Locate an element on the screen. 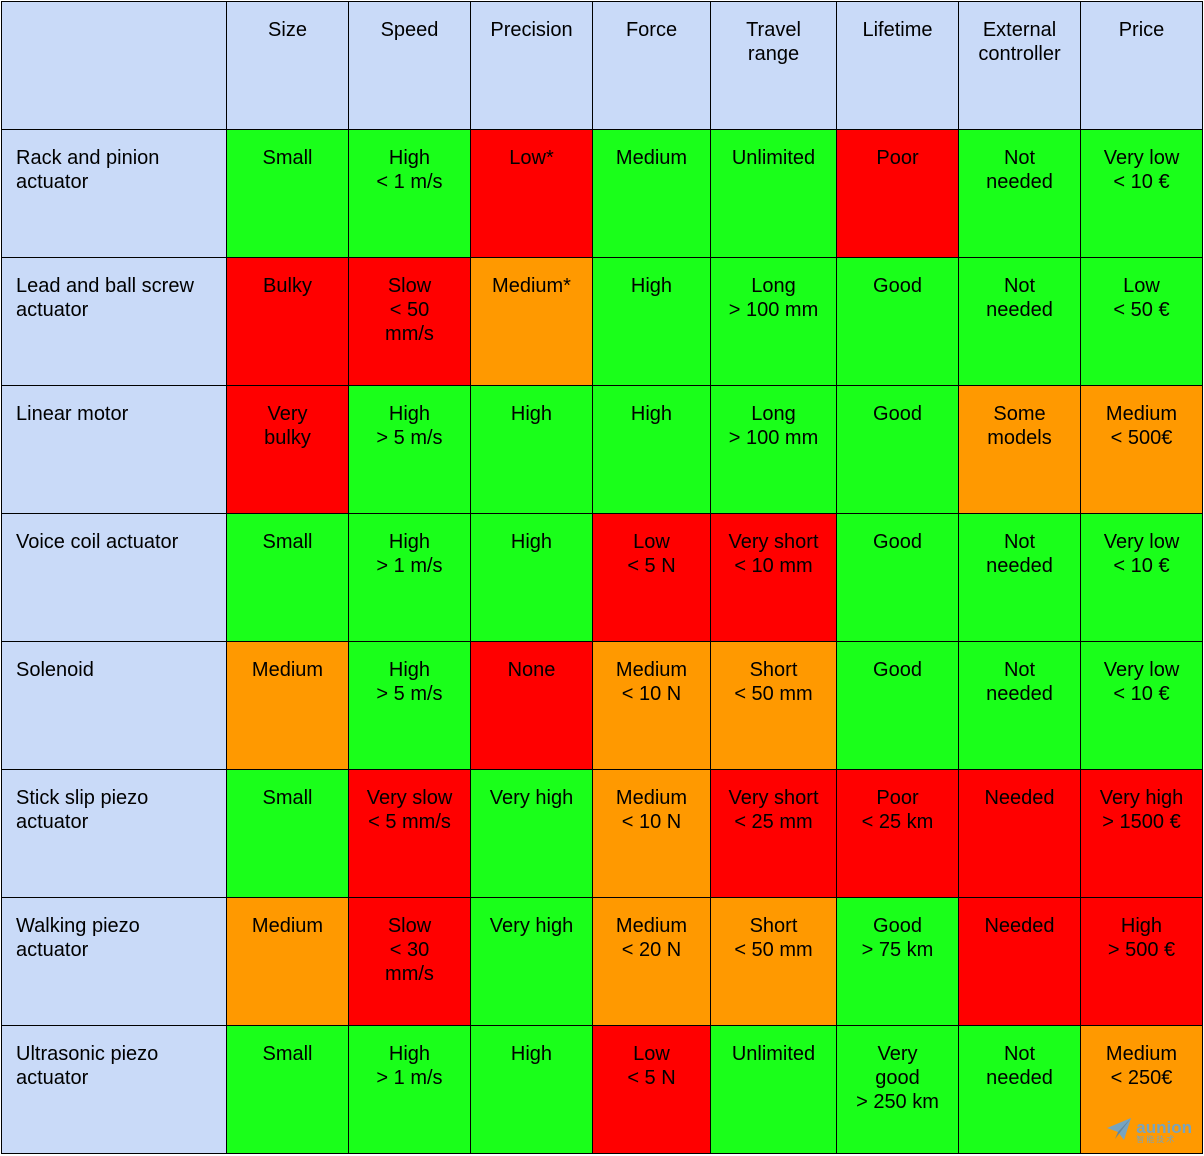 This screenshot has width=1204, height=1156. row-header: Linear motor is located at coordinates (114, 449).